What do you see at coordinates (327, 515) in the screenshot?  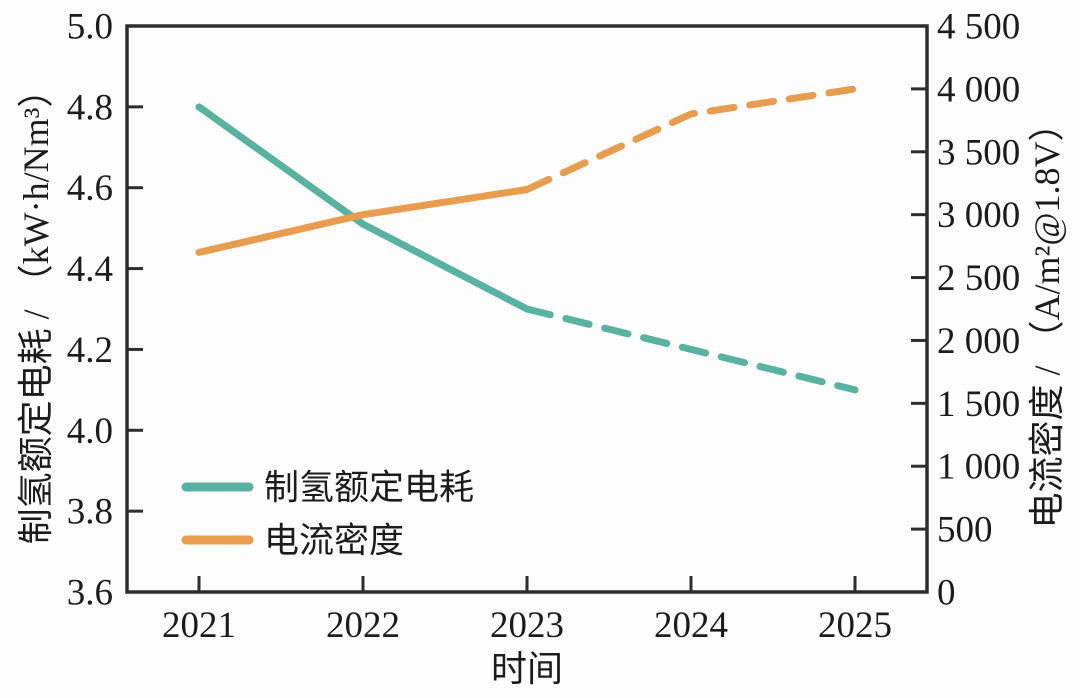 I see `legend: 制氢额定电耗 电流密度` at bounding box center [327, 515].